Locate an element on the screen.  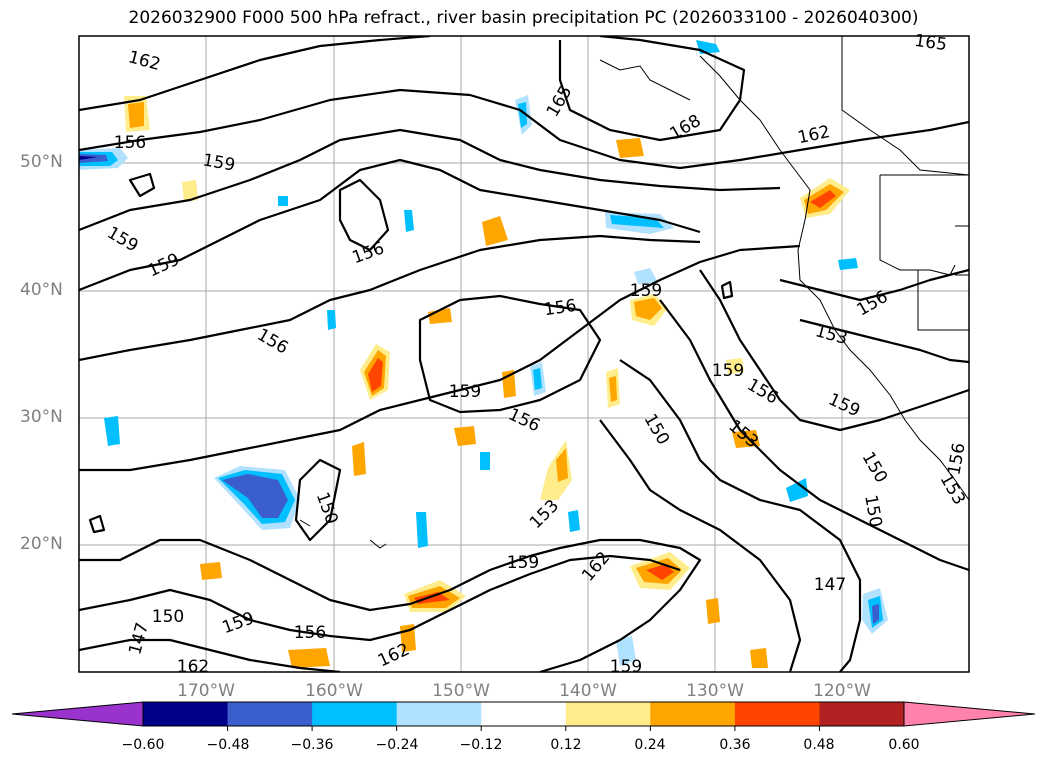
colorbar-tick: 0.36 is located at coordinates (735, 745).